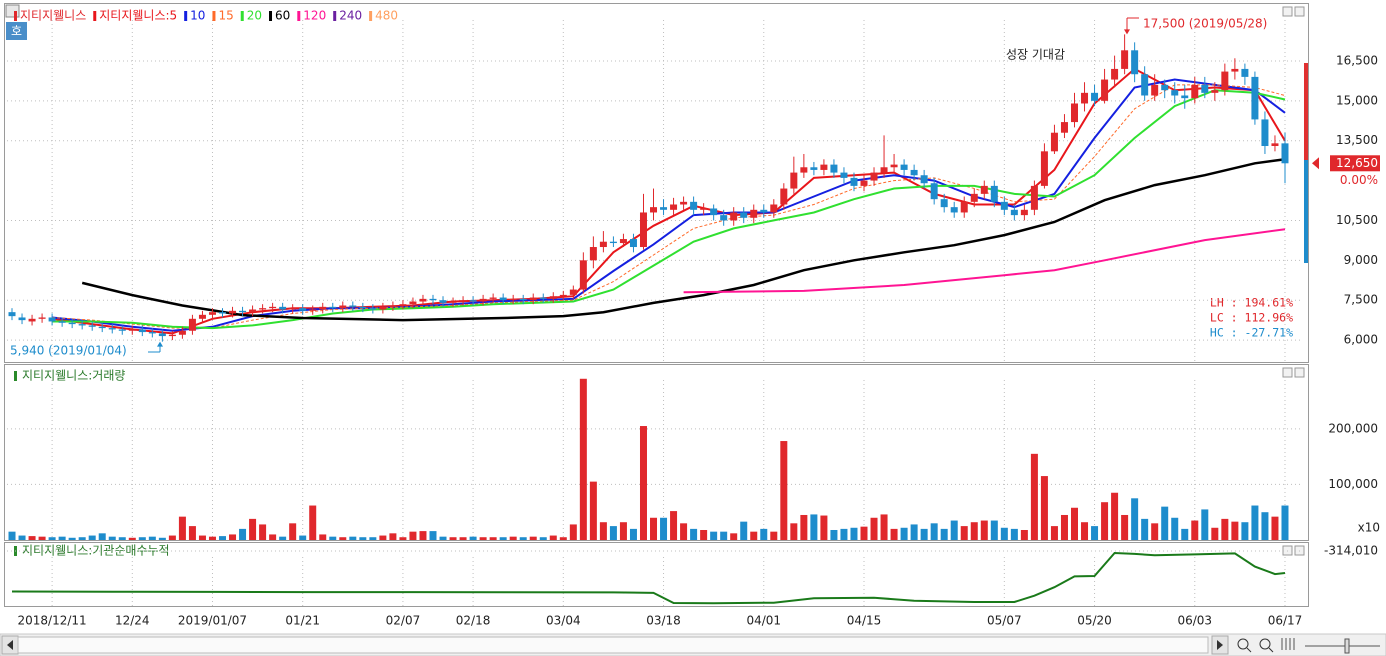 Image resolution: width=1386 pixels, height=656 pixels. I want to click on annotation: 성장 기대감, so click(1035, 55).